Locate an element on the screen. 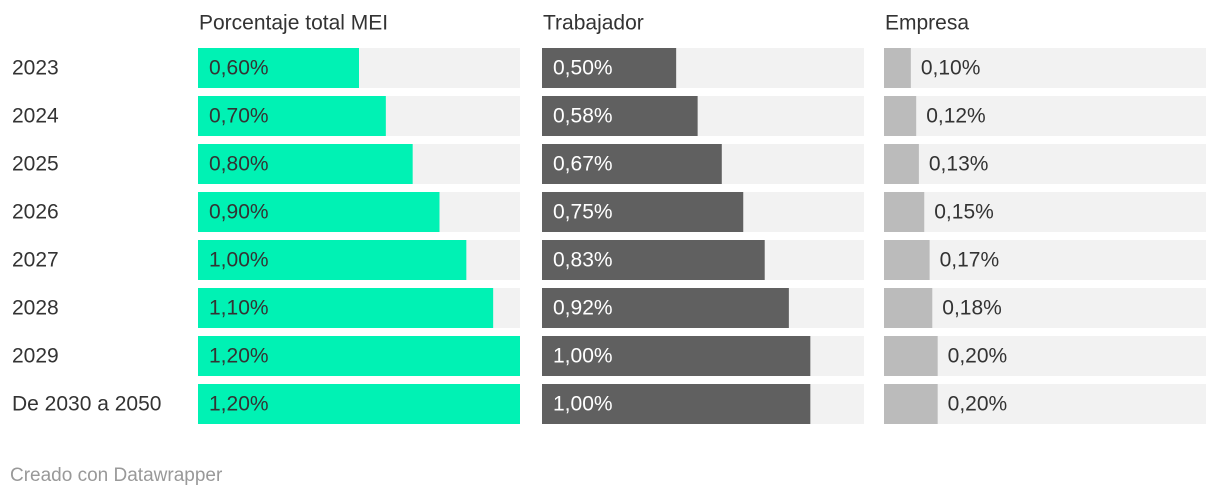 This screenshot has height=500, width=1220. value-label: 0,83% is located at coordinates (583, 260).